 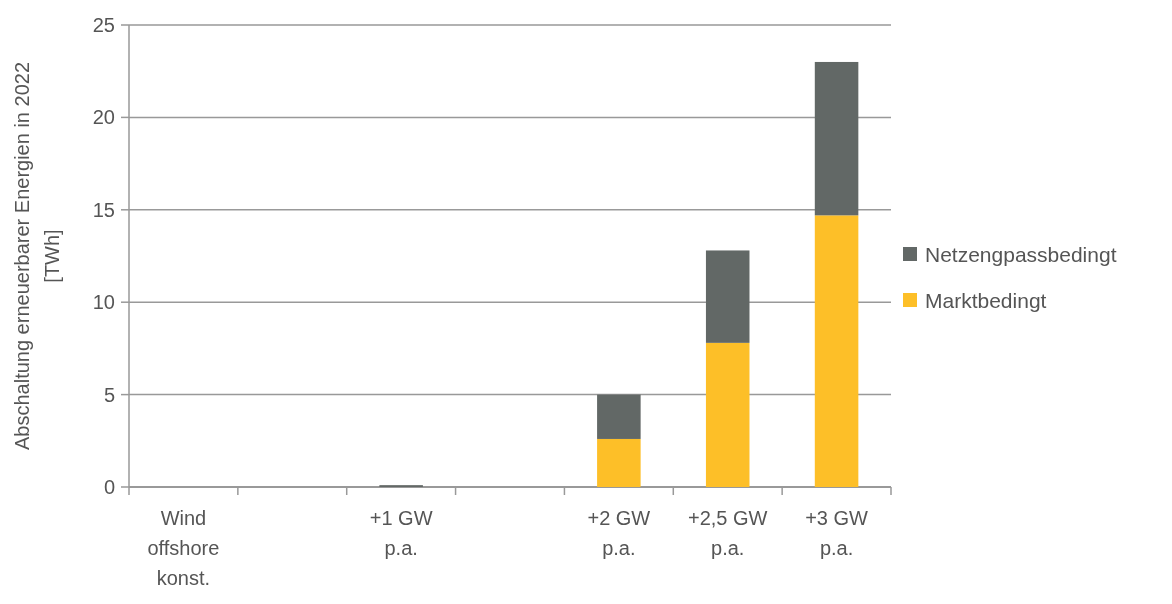 I want to click on y-tick-label: 5, so click(x=109, y=394).